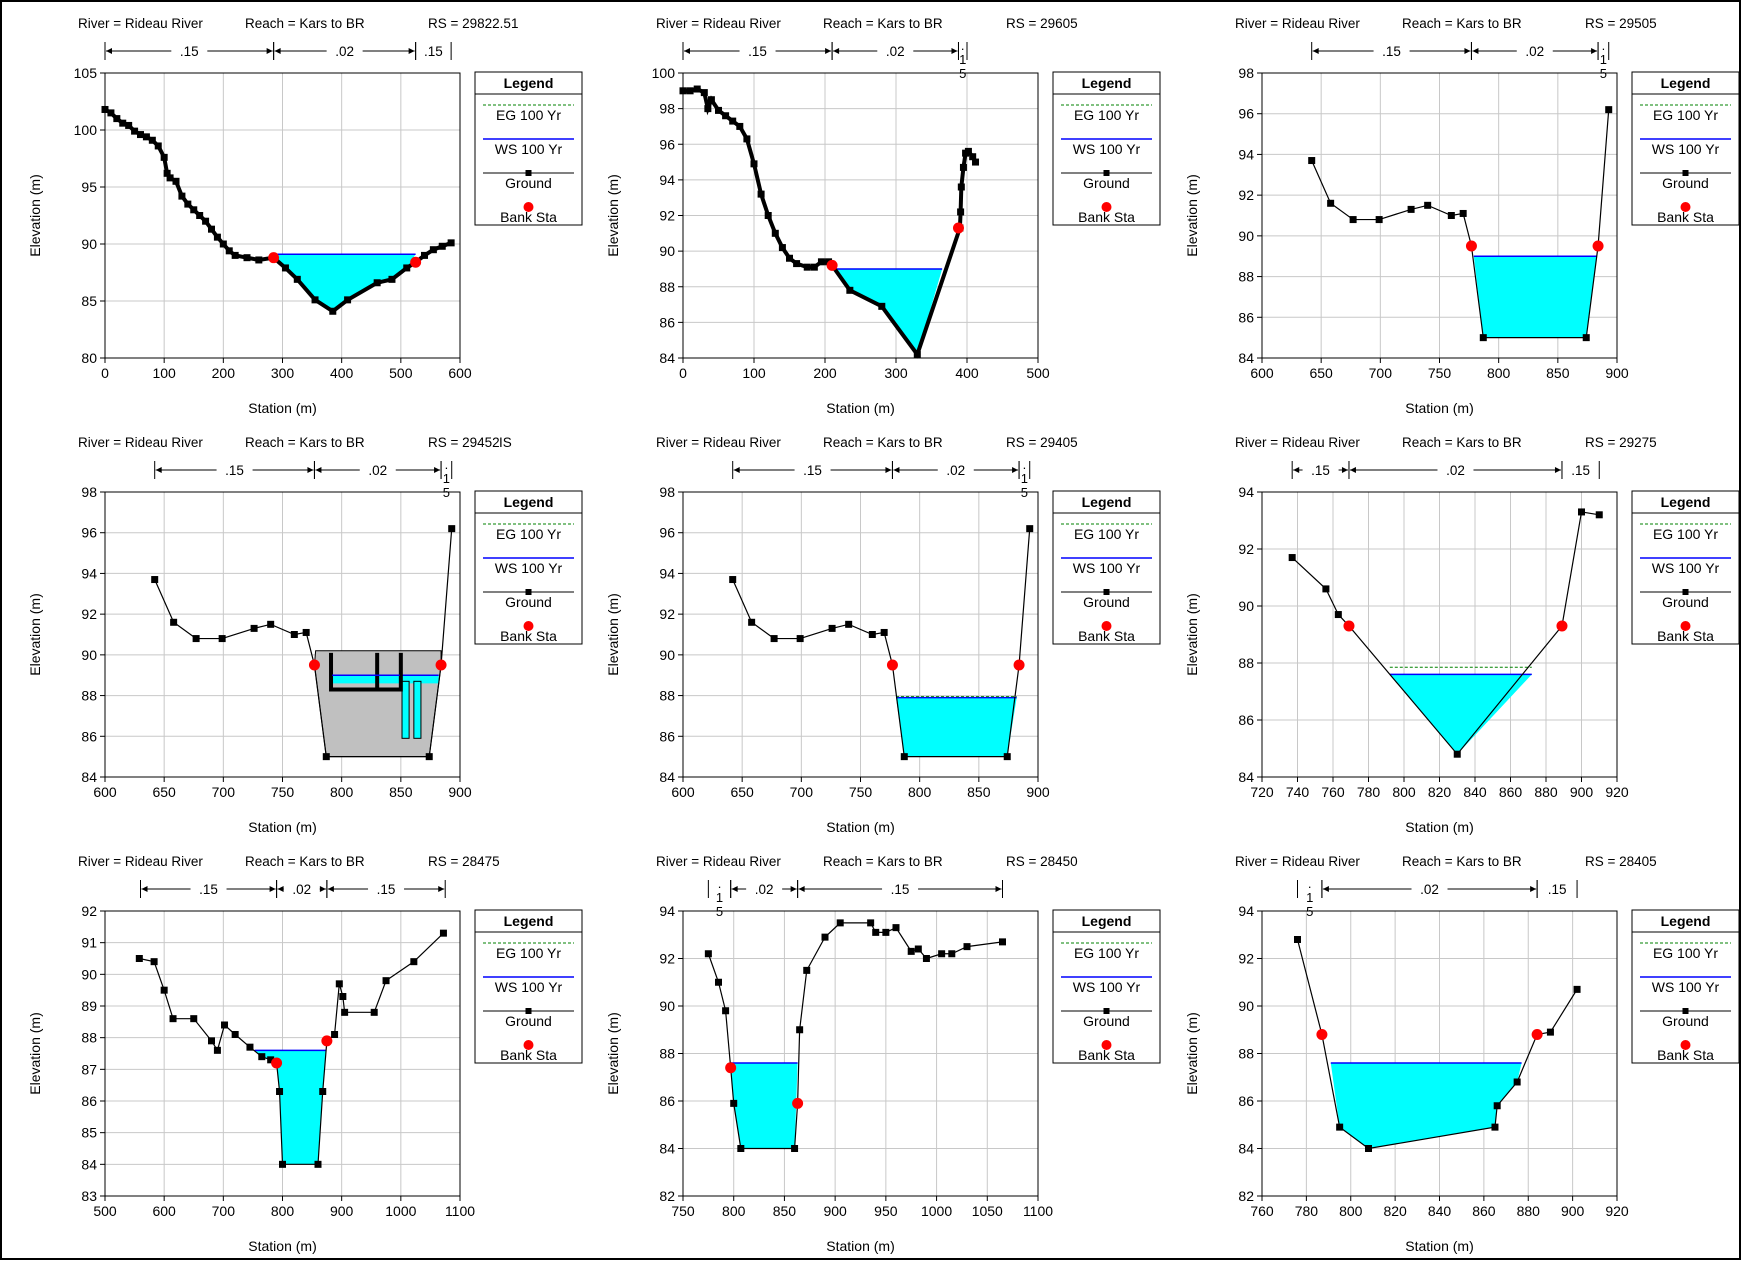 The image size is (1741, 1265). What do you see at coordinates (1621, 442) in the screenshot?
I see `header-rs: RS = 29275` at bounding box center [1621, 442].